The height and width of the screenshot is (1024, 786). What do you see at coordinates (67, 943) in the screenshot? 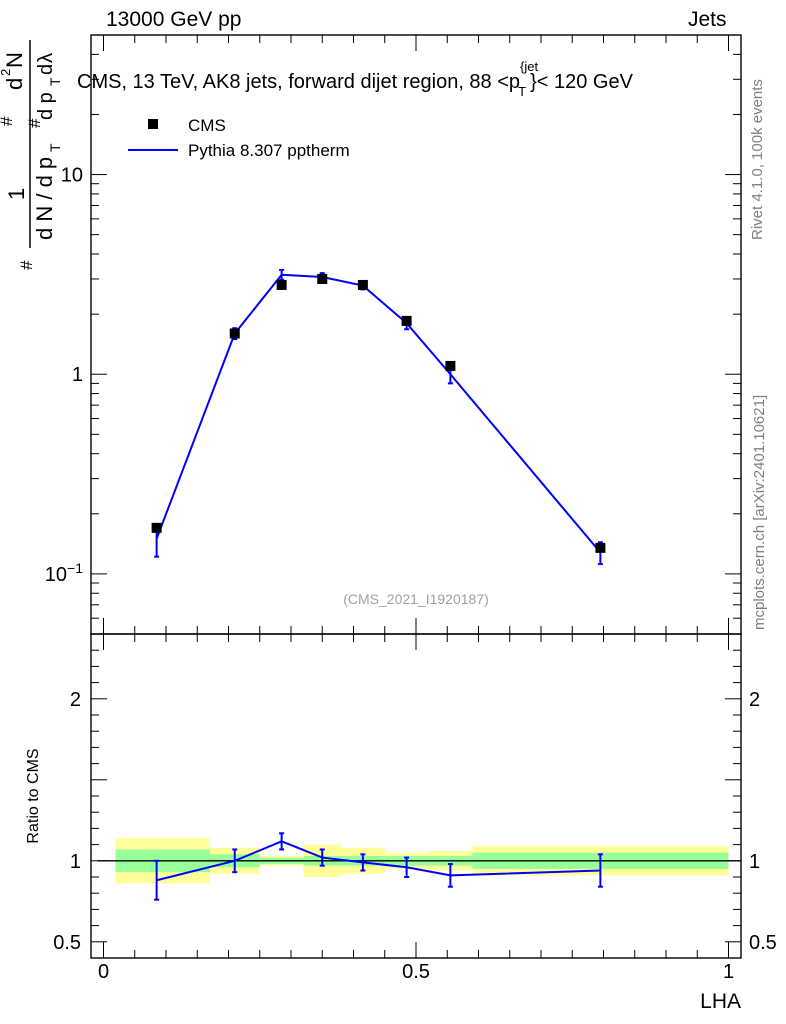
I see `ratio-y-tick-label: 0.5` at bounding box center [67, 943].